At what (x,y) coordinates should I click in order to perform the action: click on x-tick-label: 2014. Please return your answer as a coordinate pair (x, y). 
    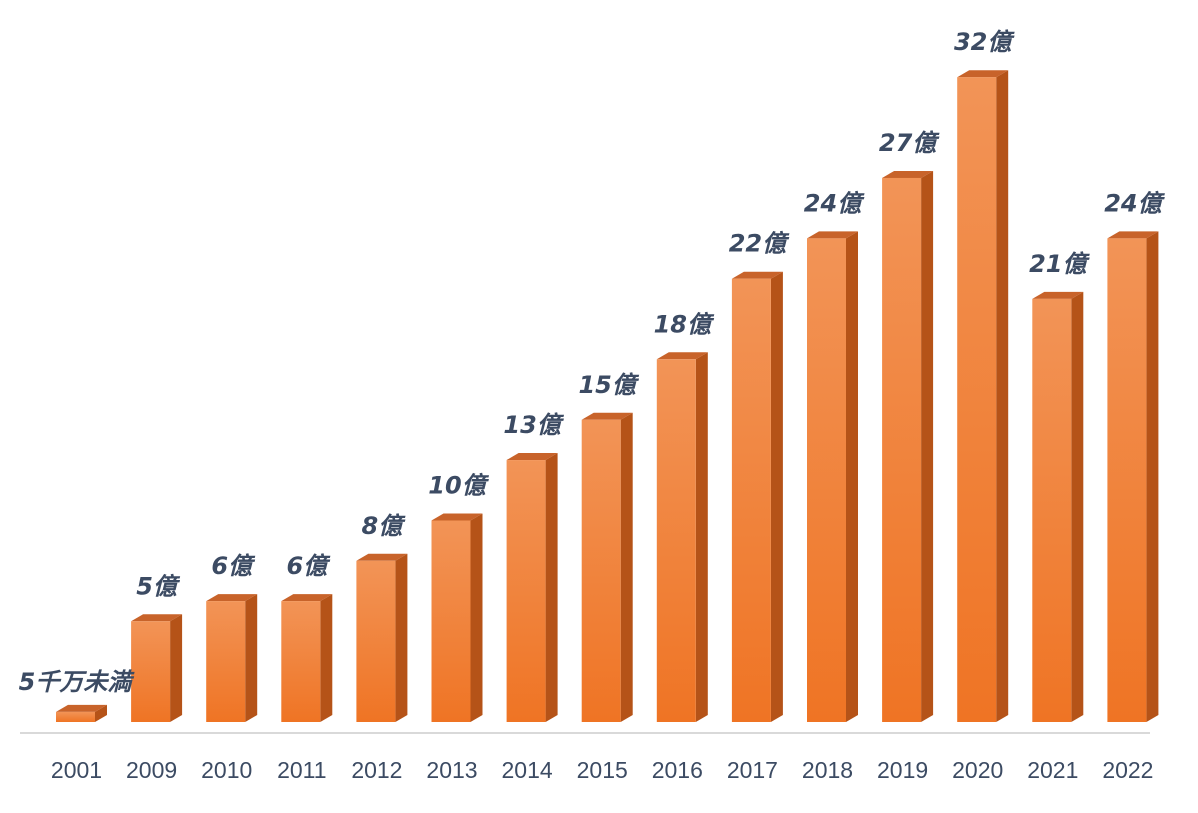
    Looking at the image, I should click on (527, 770).